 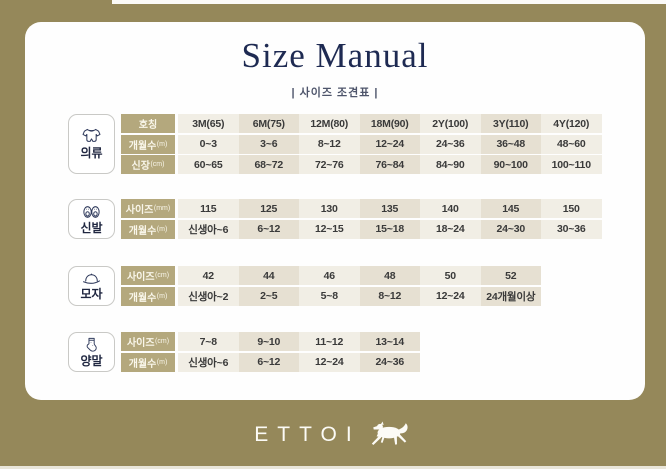 What do you see at coordinates (268, 275) in the screenshot?
I see `size-cell: 44` at bounding box center [268, 275].